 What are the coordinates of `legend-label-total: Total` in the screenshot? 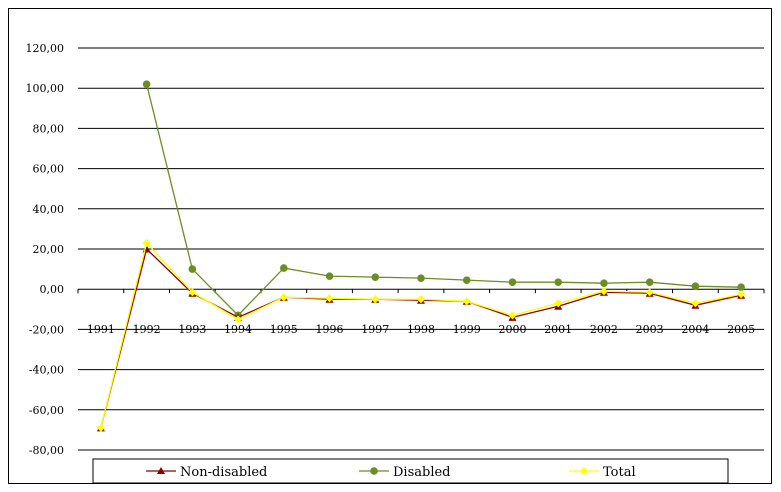 It's located at (619, 472).